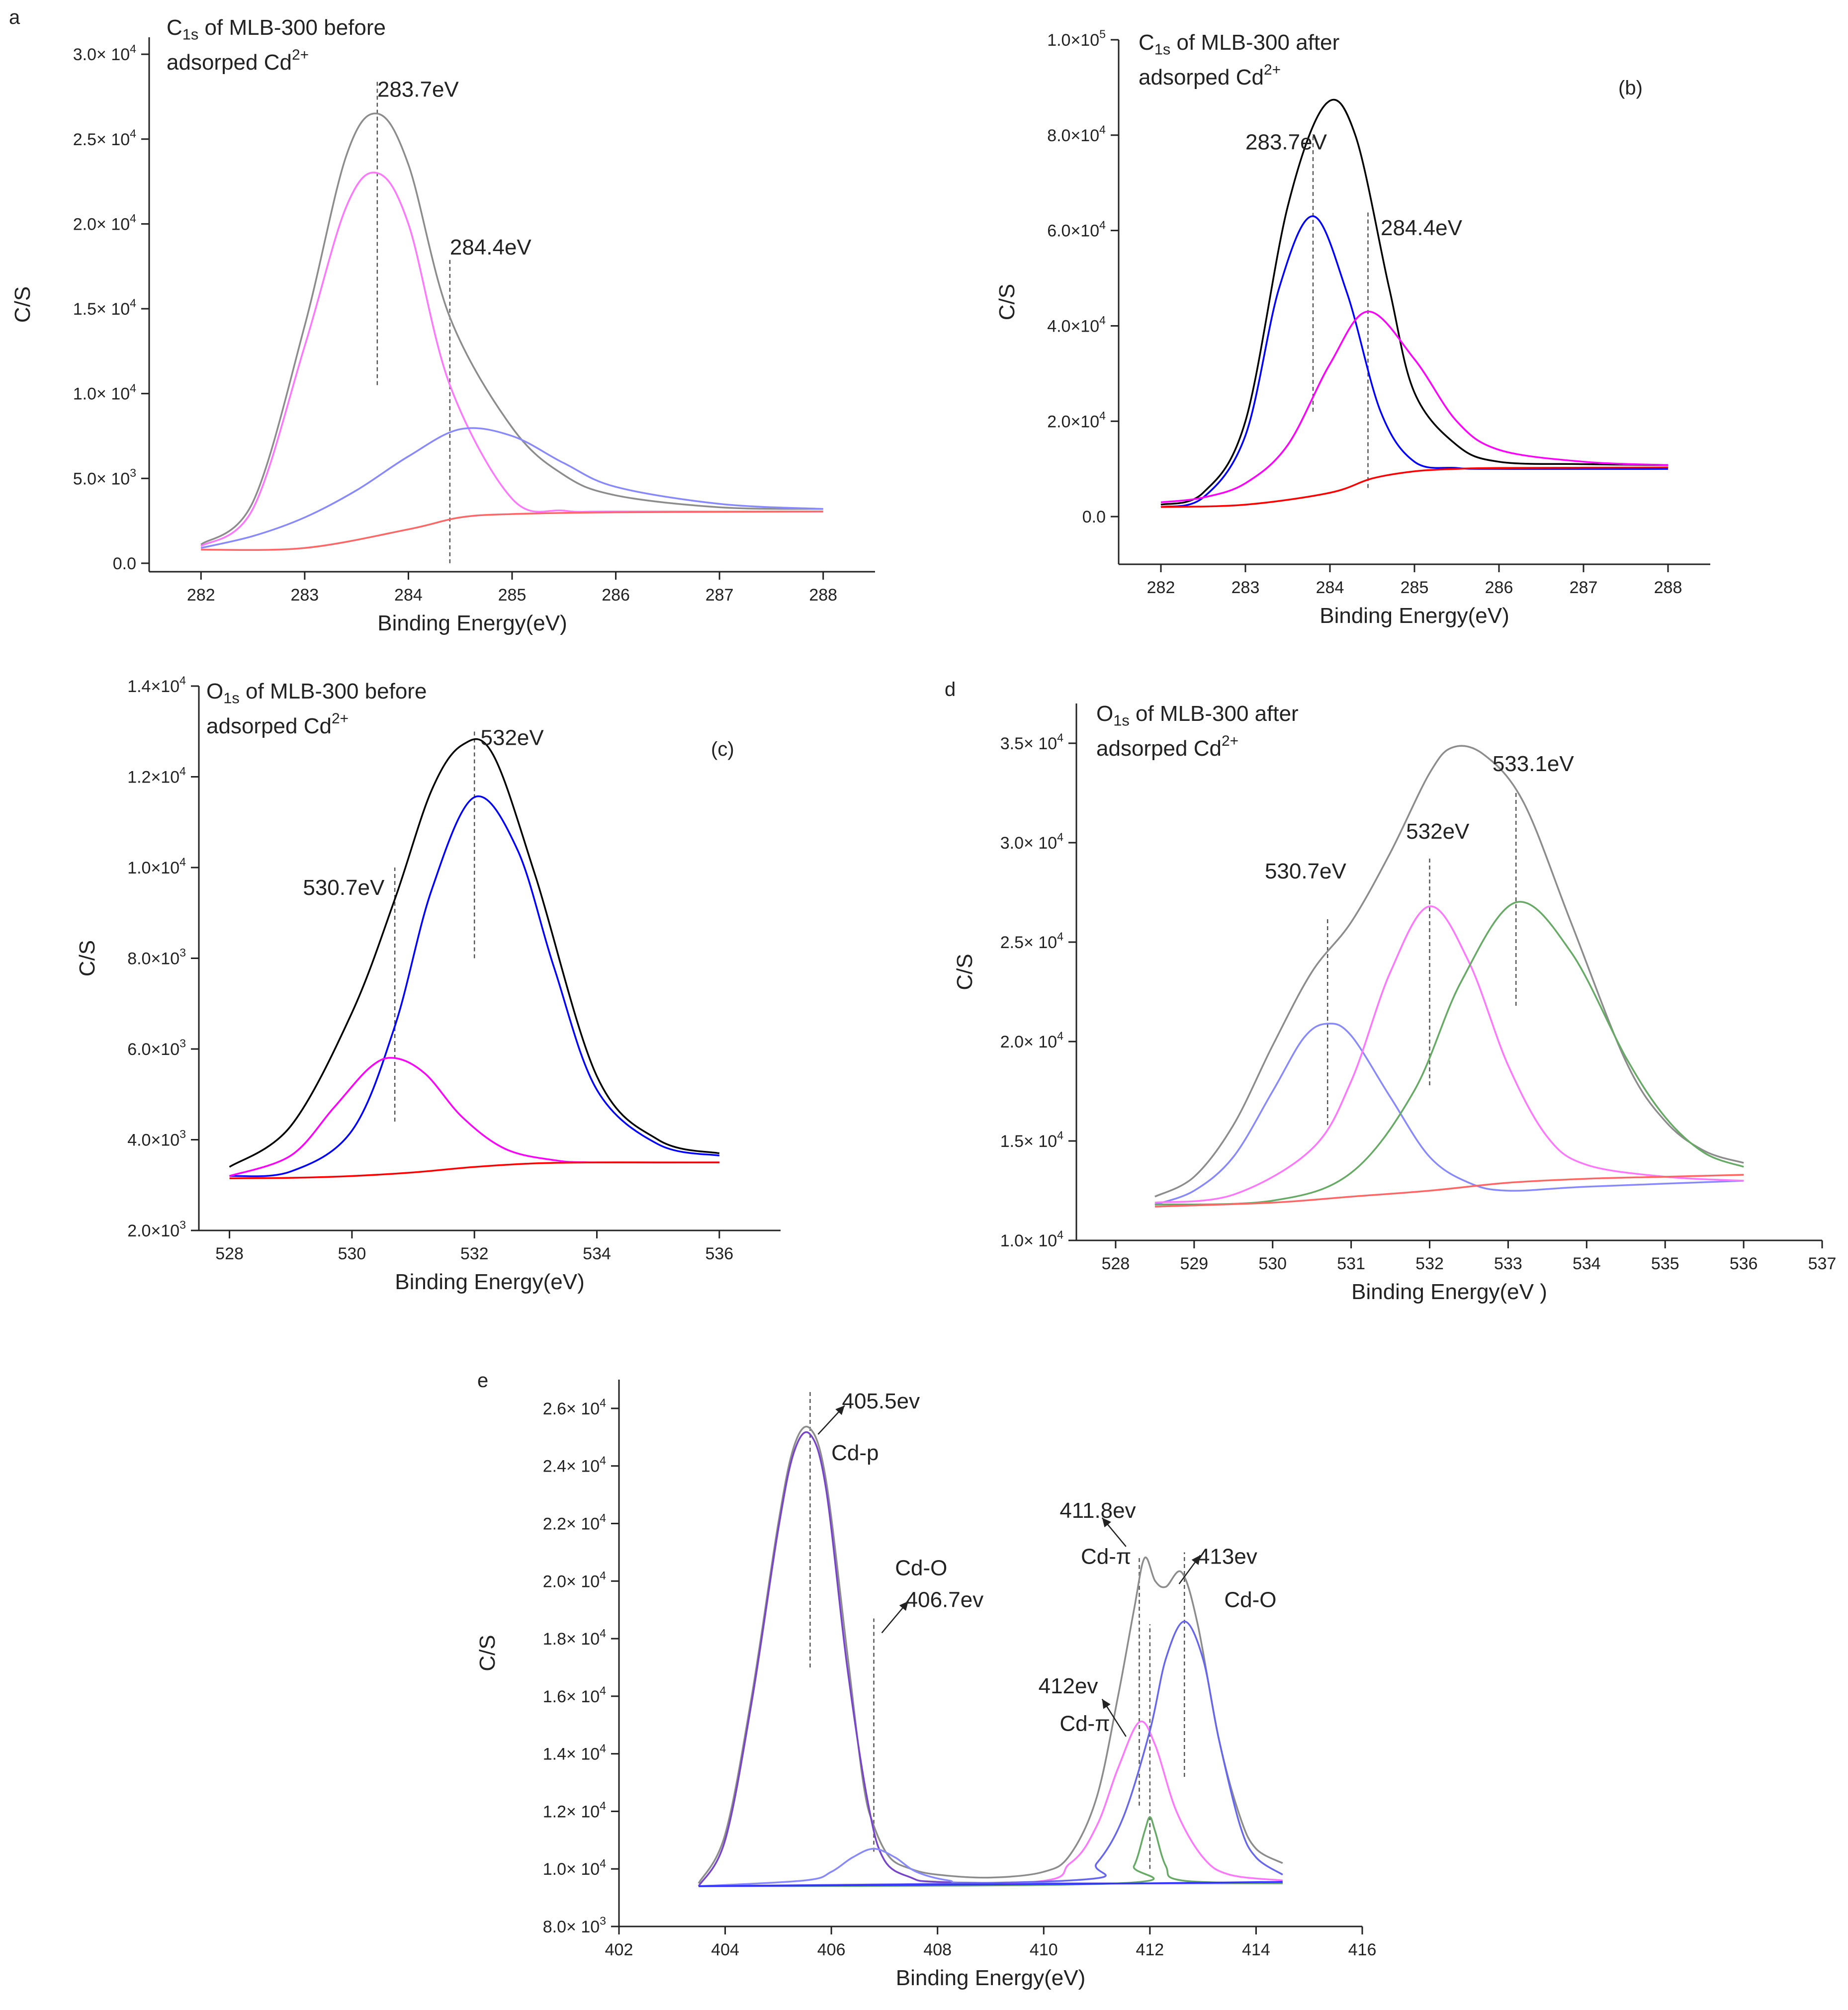  I want to click on peak-annotation: Cd-π, so click(1106, 1557).